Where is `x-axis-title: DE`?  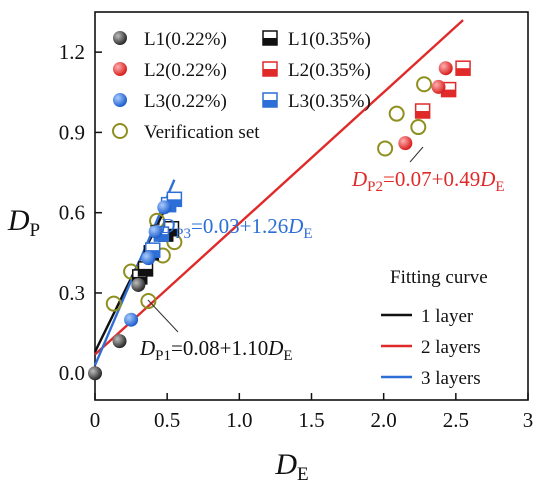 x-axis-title: DE is located at coordinates (291, 466).